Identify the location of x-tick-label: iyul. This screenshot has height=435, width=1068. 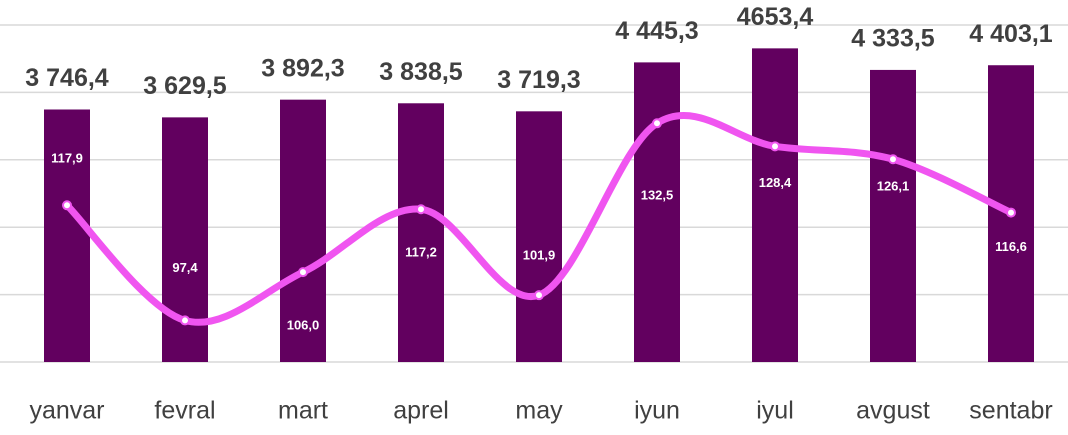
(775, 411).